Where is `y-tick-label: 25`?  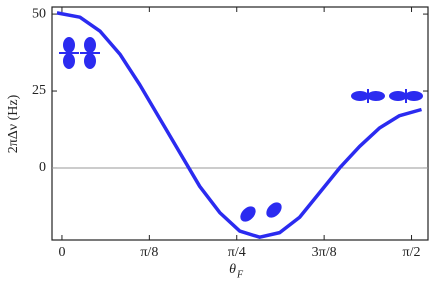 y-tick-label: 25 is located at coordinates (39, 90).